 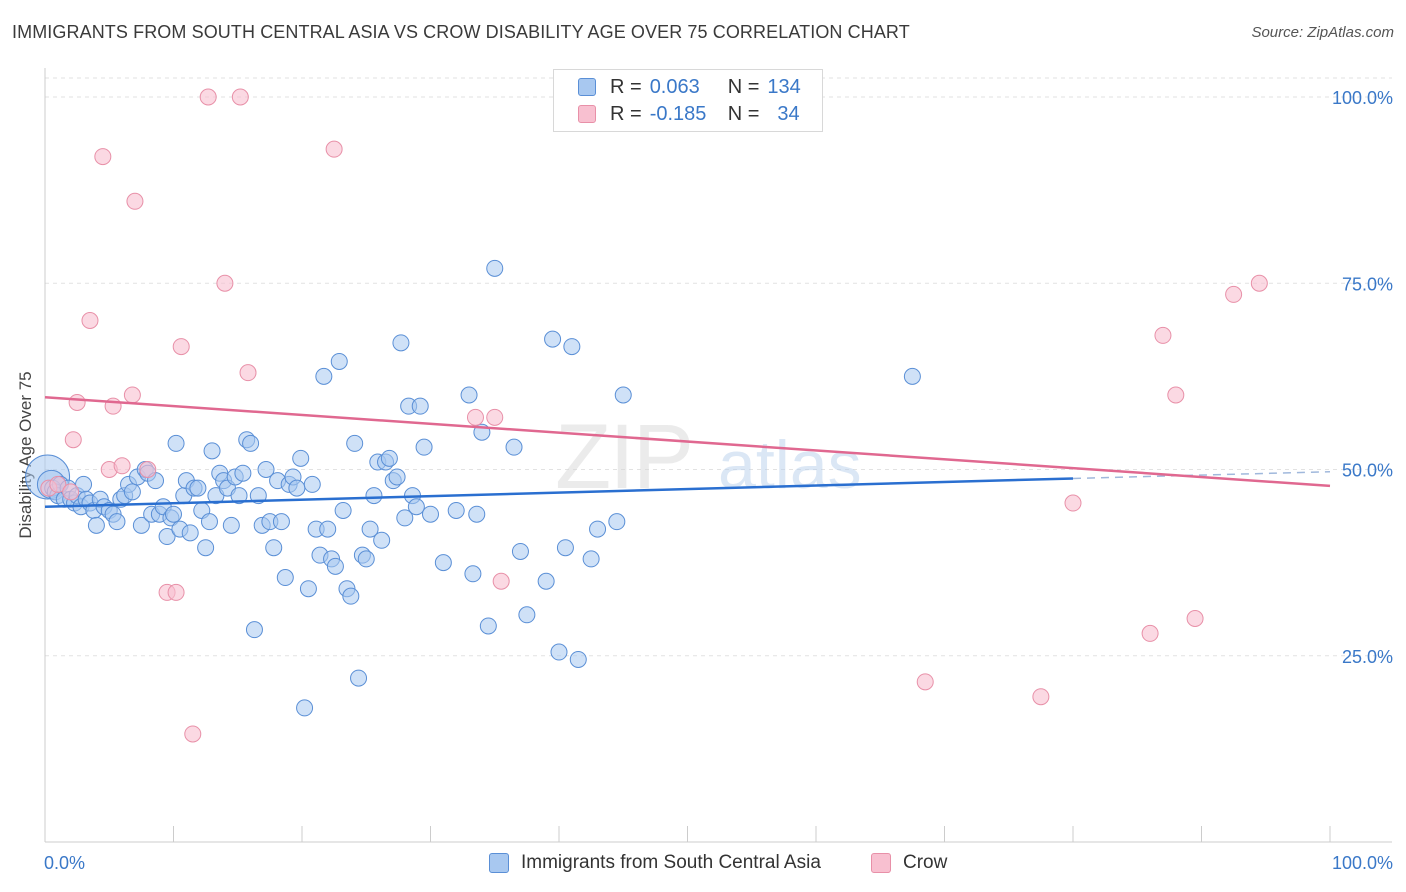 I want to click on legend-swatch-blue, so click(x=587, y=87).